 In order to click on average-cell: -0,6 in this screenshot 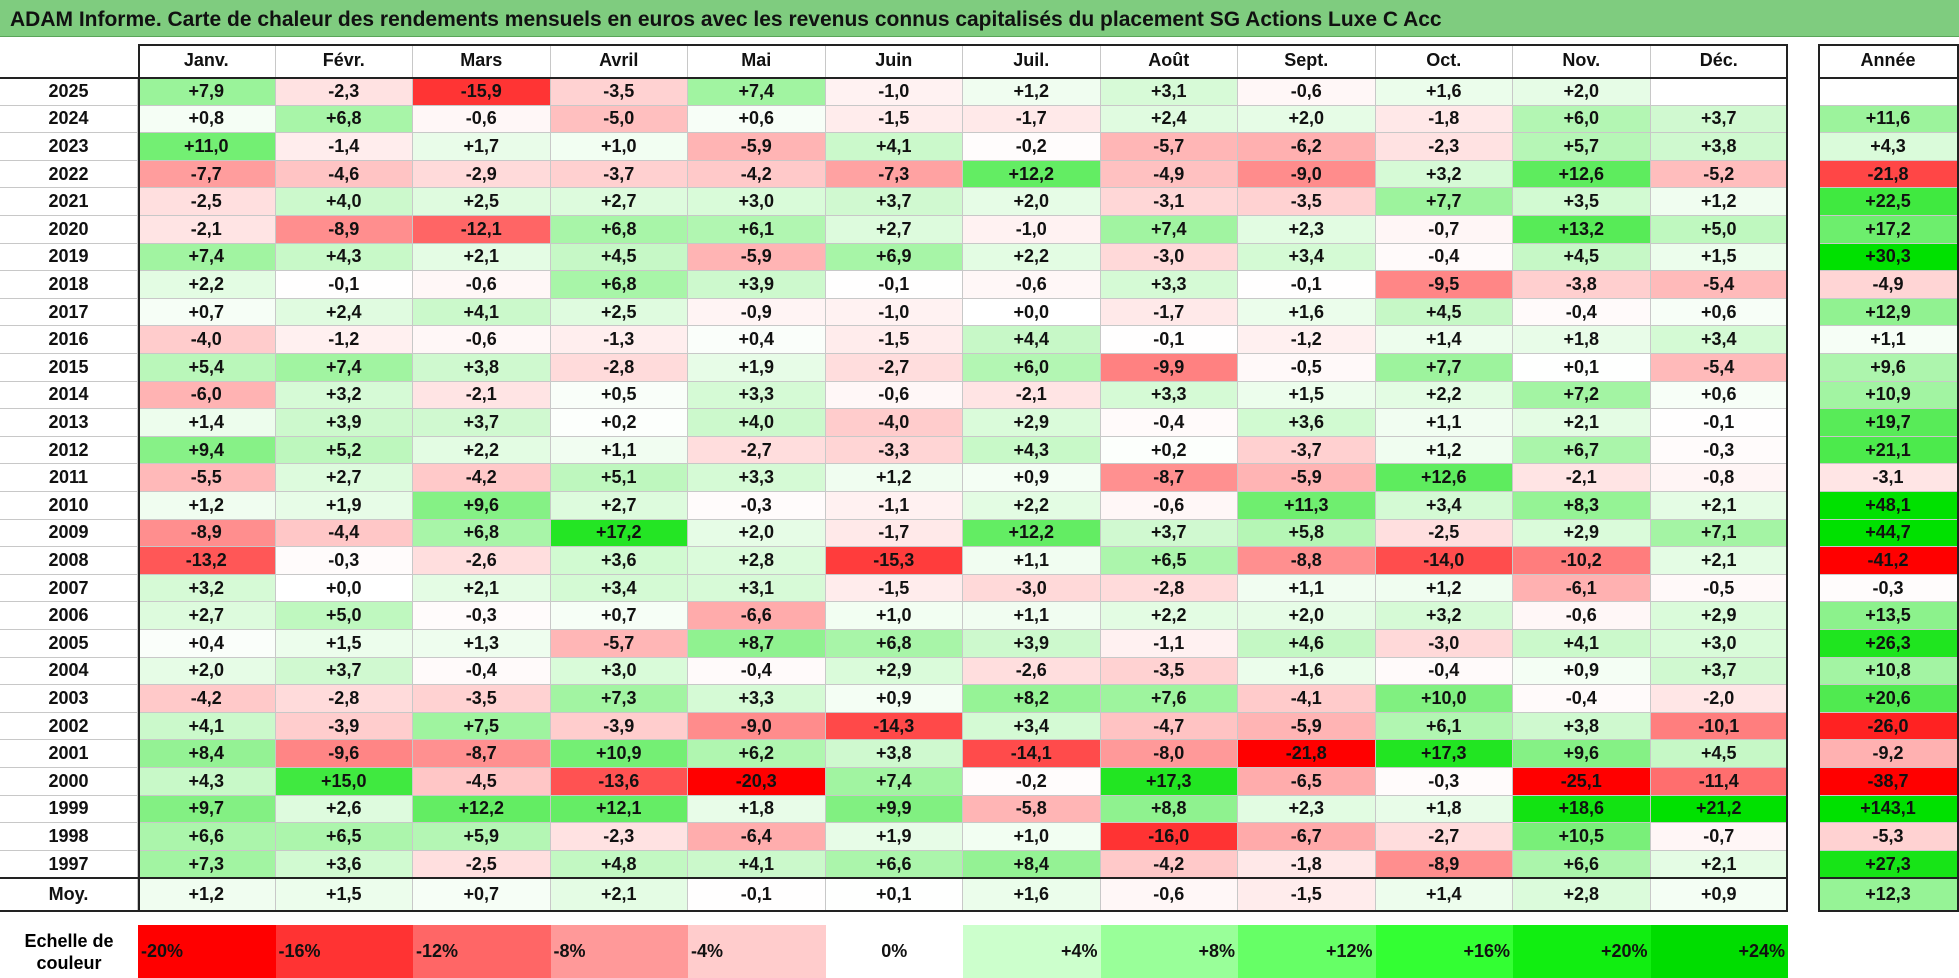, I will do `click(1169, 895)`.